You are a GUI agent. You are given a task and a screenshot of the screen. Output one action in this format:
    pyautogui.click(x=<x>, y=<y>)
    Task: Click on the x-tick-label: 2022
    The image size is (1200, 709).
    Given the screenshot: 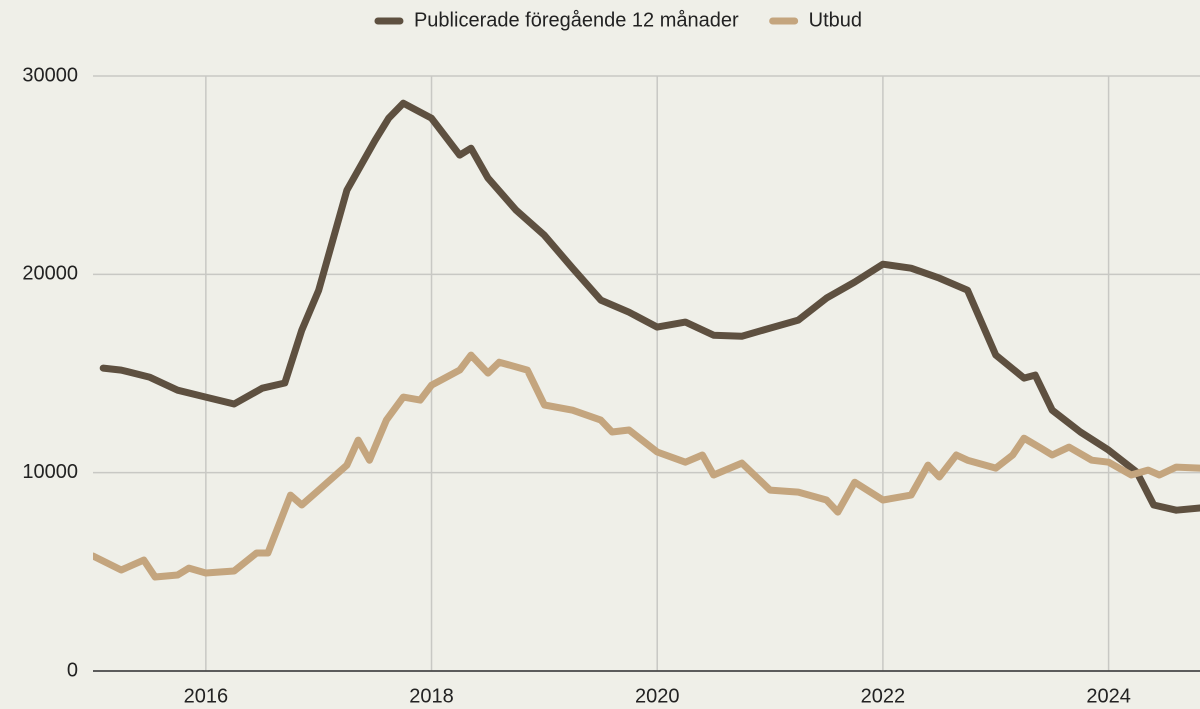 What is the action you would take?
    pyautogui.click(x=883, y=696)
    